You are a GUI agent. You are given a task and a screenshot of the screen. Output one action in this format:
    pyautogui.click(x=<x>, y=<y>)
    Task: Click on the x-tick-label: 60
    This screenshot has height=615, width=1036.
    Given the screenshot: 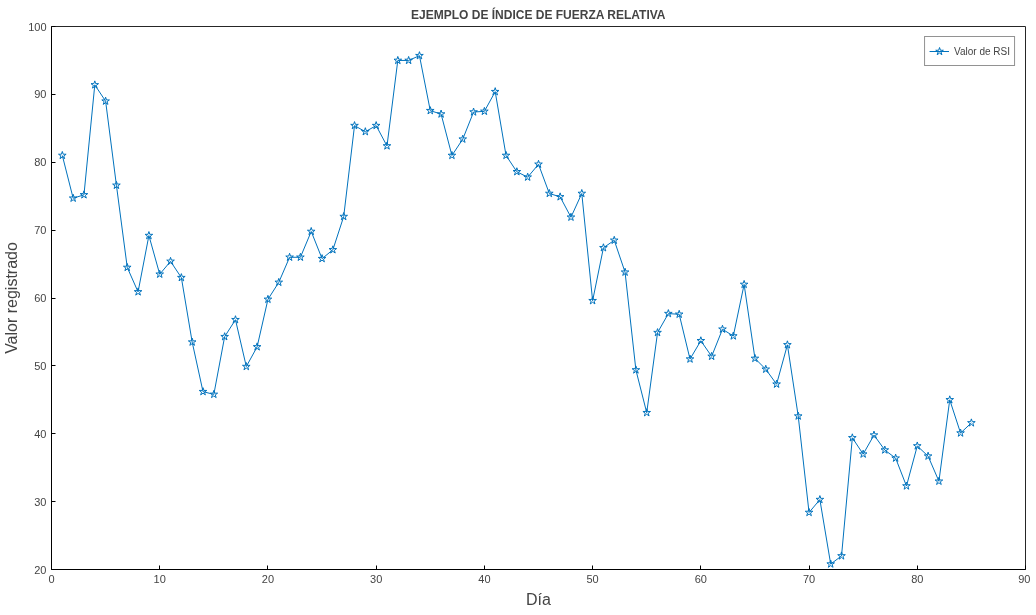 What is the action you would take?
    pyautogui.click(x=700, y=578)
    